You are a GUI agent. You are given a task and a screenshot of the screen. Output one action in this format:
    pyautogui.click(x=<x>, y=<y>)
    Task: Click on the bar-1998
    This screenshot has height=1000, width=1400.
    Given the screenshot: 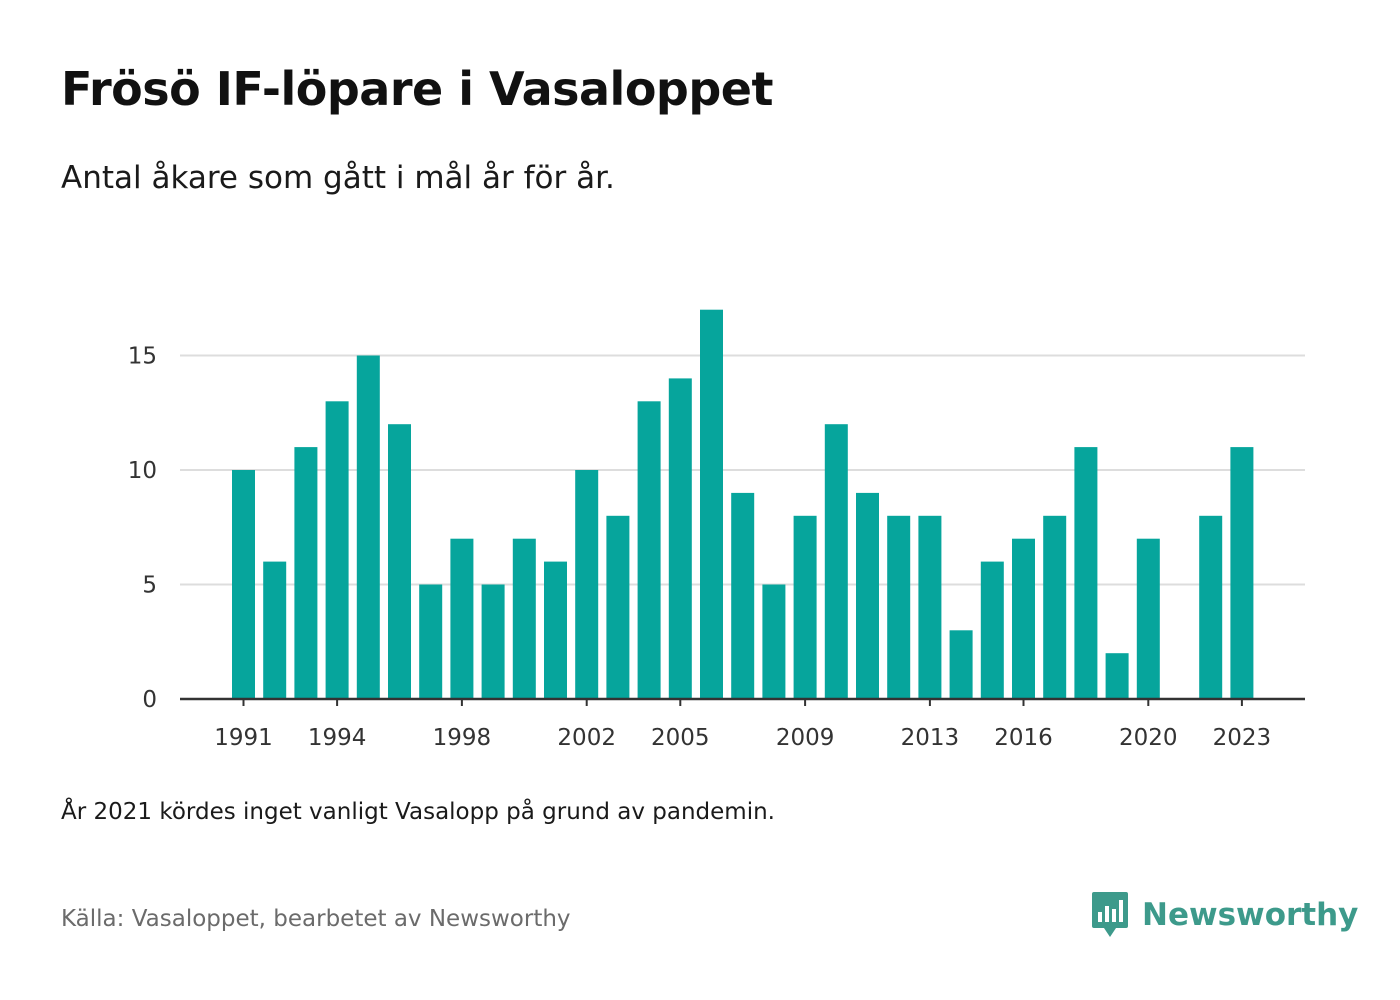 What is the action you would take?
    pyautogui.click(x=462, y=618)
    